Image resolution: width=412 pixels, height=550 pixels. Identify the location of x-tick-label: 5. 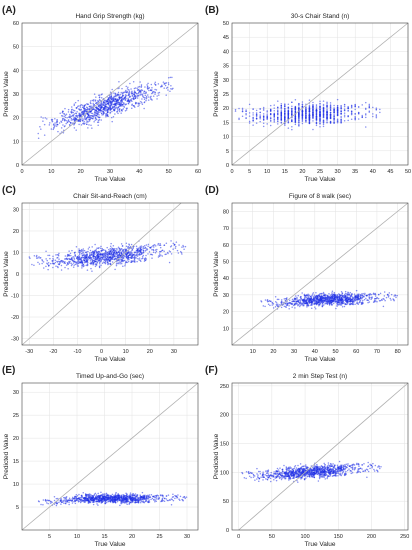
(49, 537).